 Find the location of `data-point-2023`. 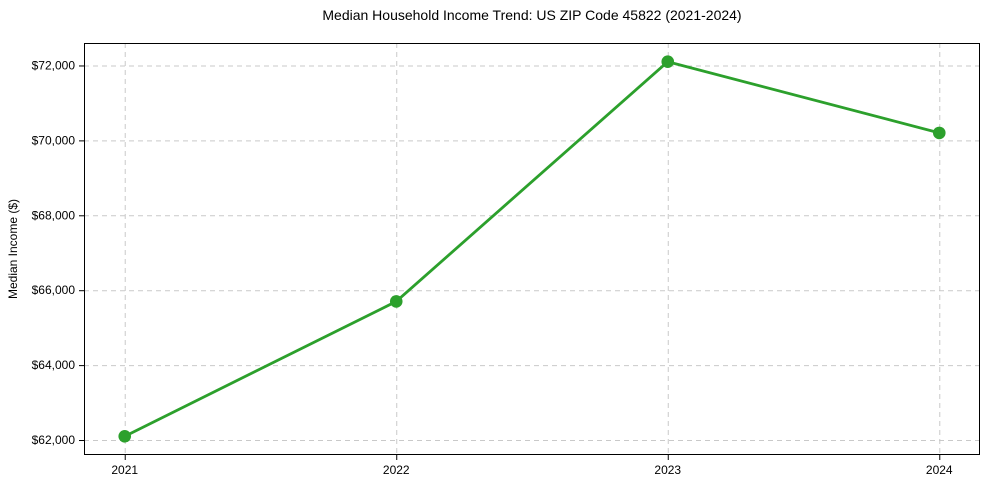

data-point-2023 is located at coordinates (668, 62).